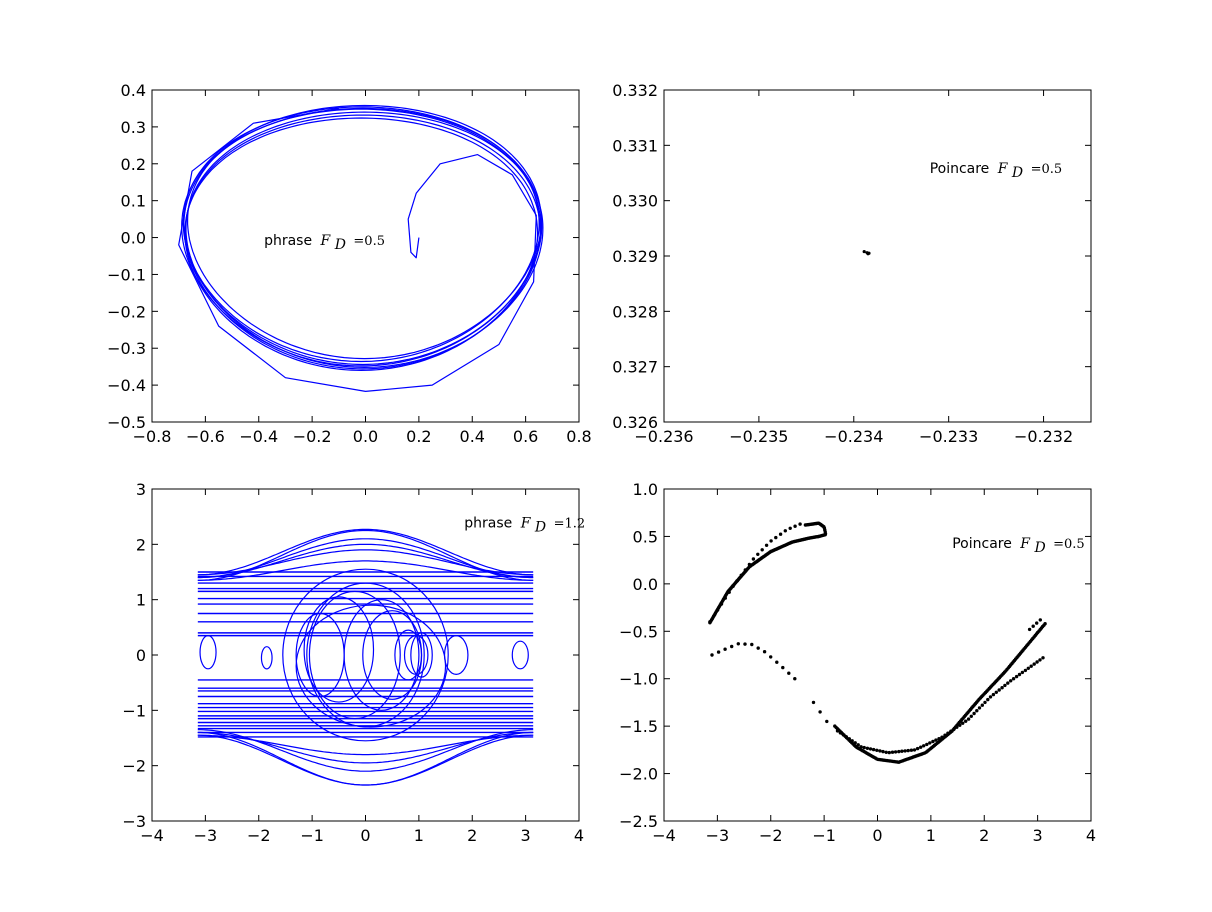 This screenshot has width=1212, height=912. Describe the element at coordinates (365, 436) in the screenshot. I see `x-tick-label: 0.0` at that location.